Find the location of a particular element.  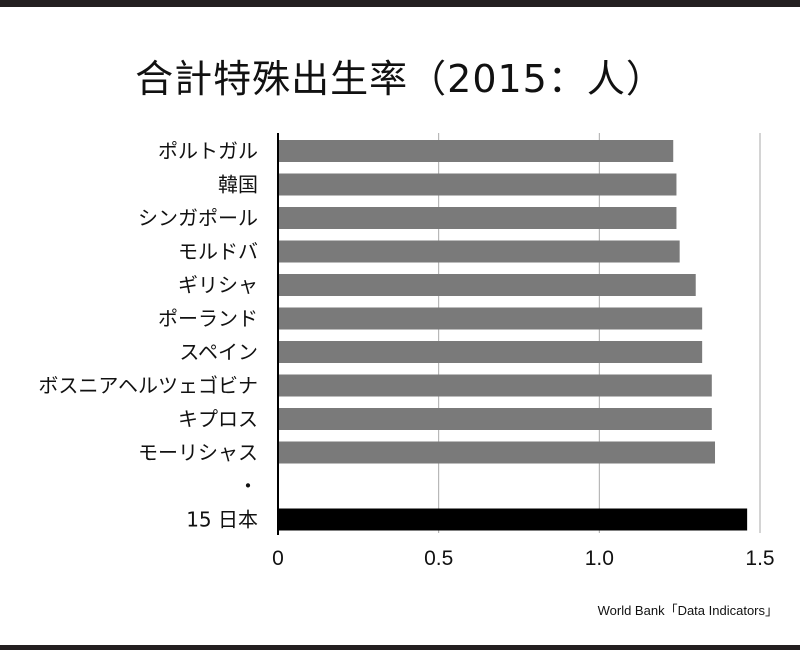

category-label-2: シンガポール is located at coordinates (198, 218).